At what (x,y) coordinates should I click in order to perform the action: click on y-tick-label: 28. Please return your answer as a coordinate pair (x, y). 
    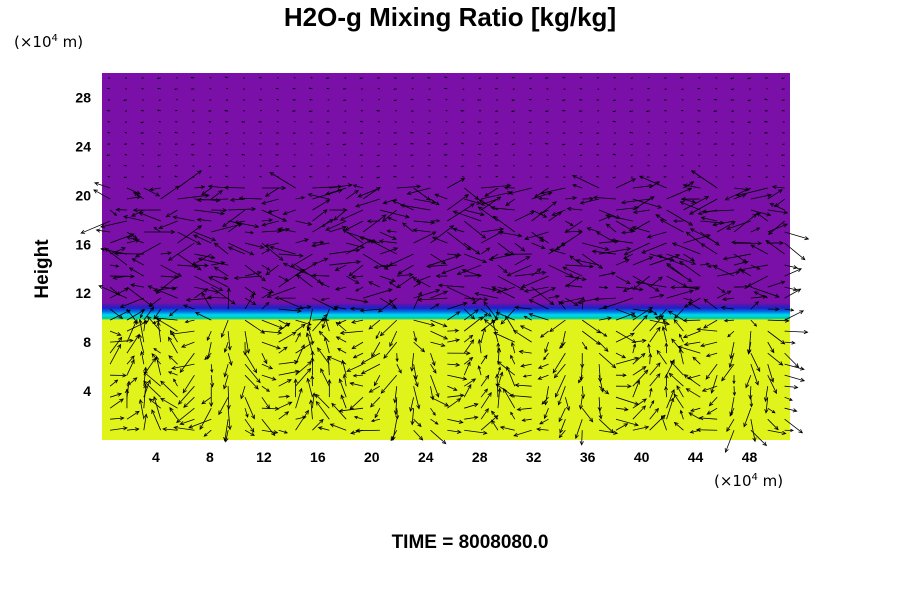
    Looking at the image, I should click on (83, 97).